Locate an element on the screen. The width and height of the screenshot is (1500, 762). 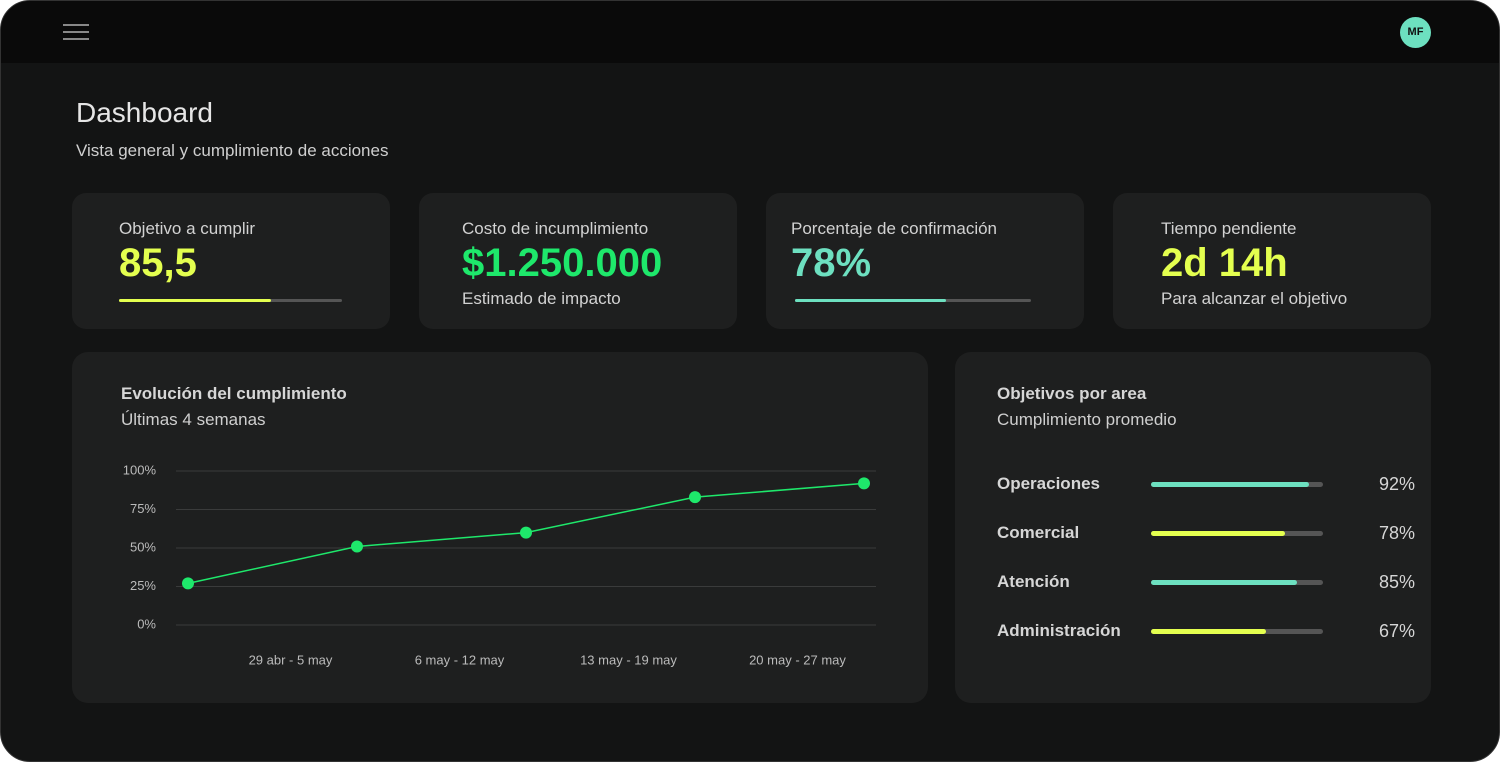
y-tick-label: 50% is located at coordinates (143, 546).